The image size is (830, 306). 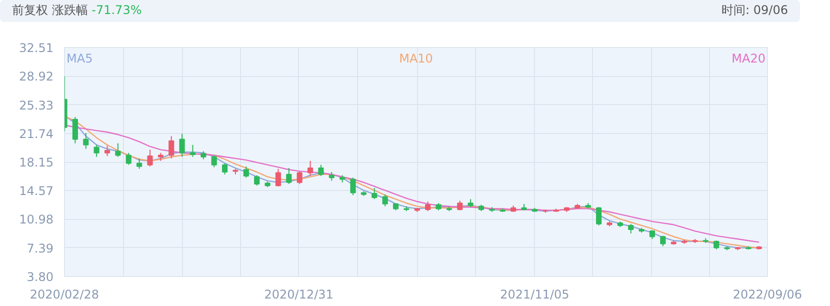 What do you see at coordinates (299, 295) in the screenshot?
I see `x-tick-label: 2020/12/31` at bounding box center [299, 295].